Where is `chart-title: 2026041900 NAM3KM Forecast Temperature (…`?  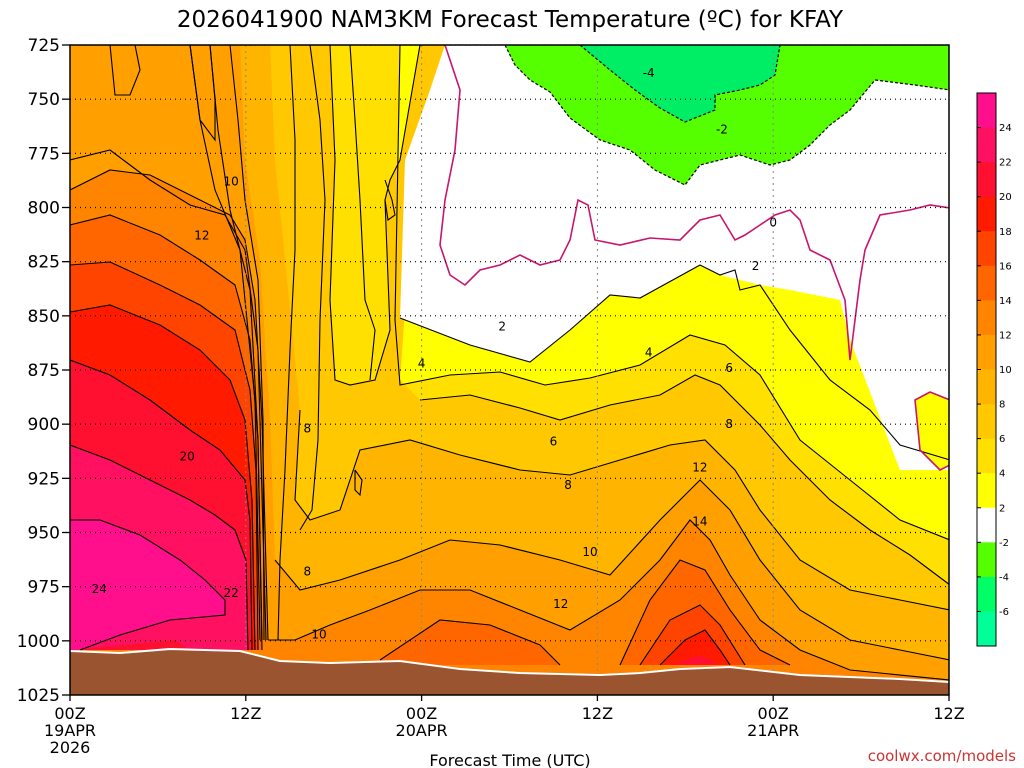
chart-title: 2026041900 NAM3KM Forecast Temperature (… is located at coordinates (510, 20).